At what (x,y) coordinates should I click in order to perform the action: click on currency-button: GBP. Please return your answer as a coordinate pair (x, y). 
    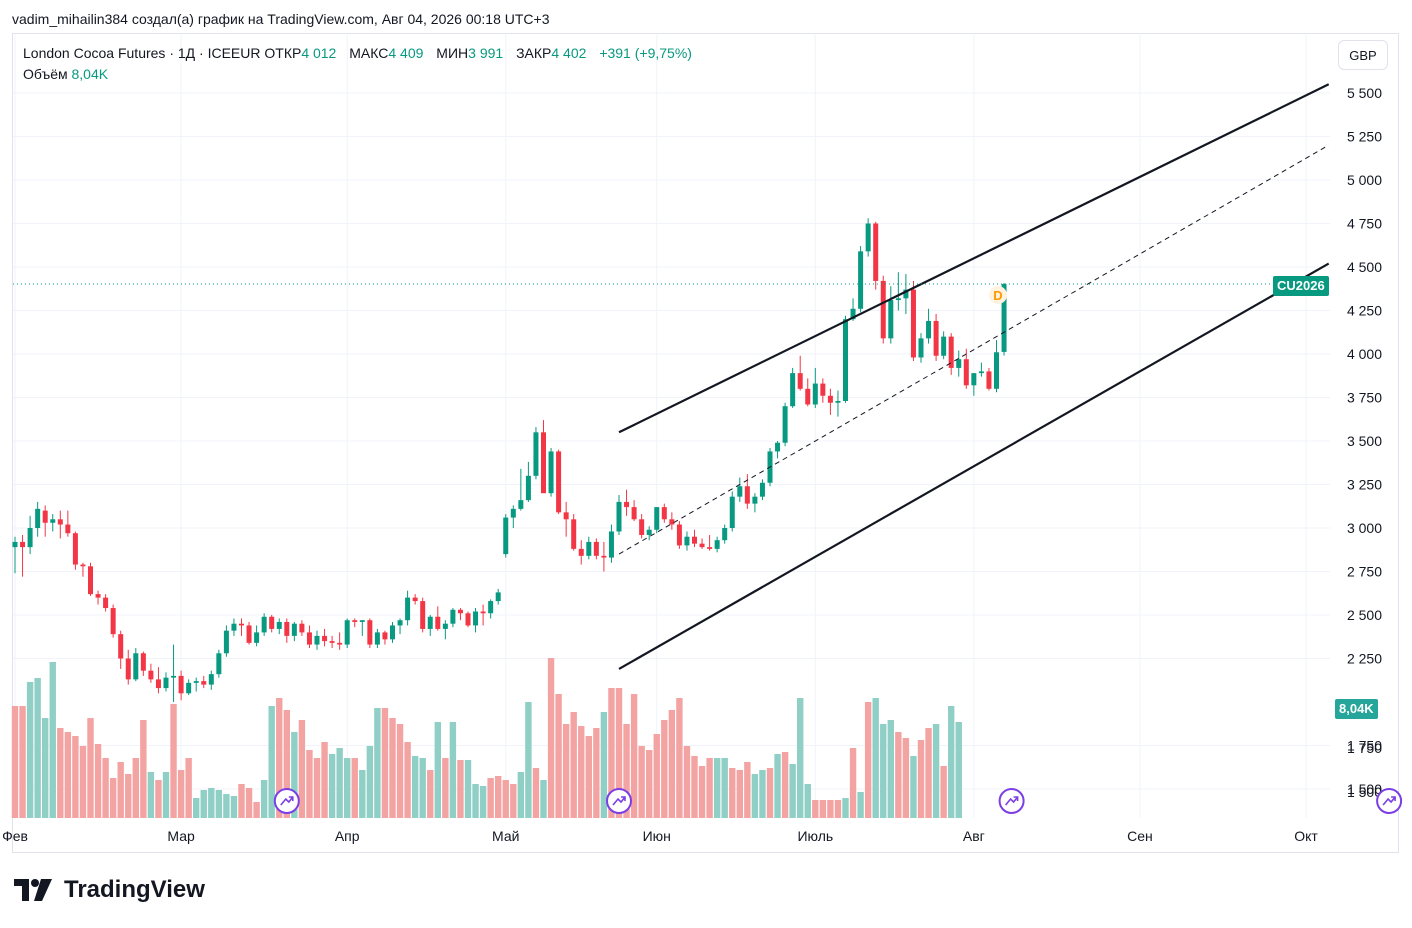
    Looking at the image, I should click on (1363, 55).